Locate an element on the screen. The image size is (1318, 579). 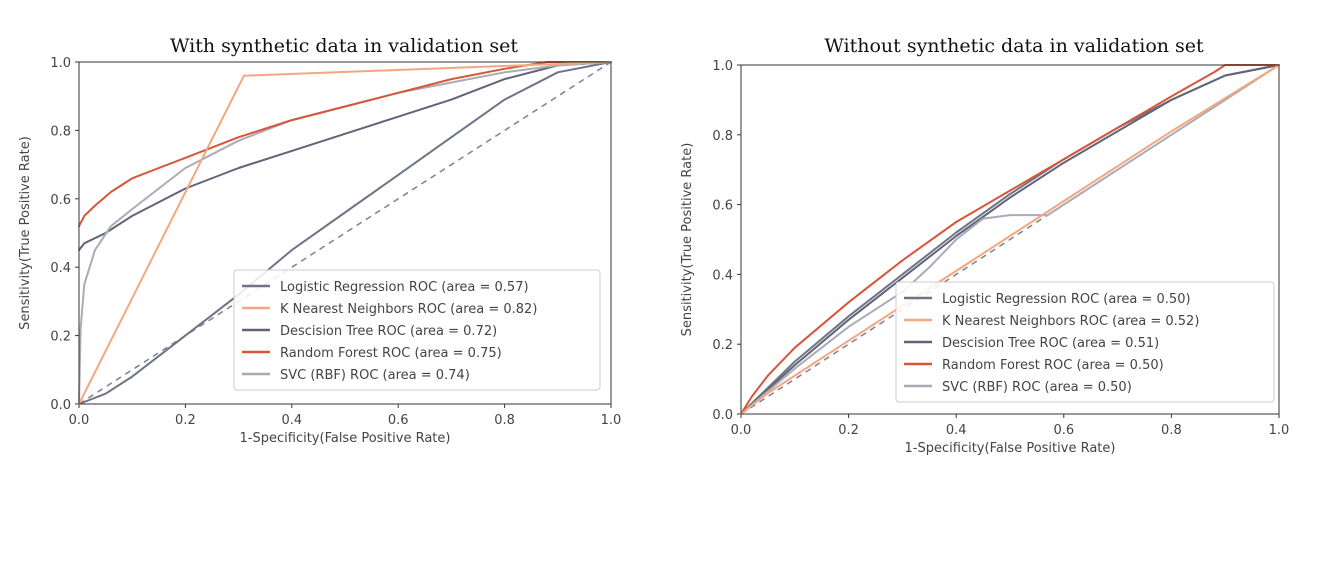
left-y-tick-label: 0.2 is located at coordinates (60, 337).